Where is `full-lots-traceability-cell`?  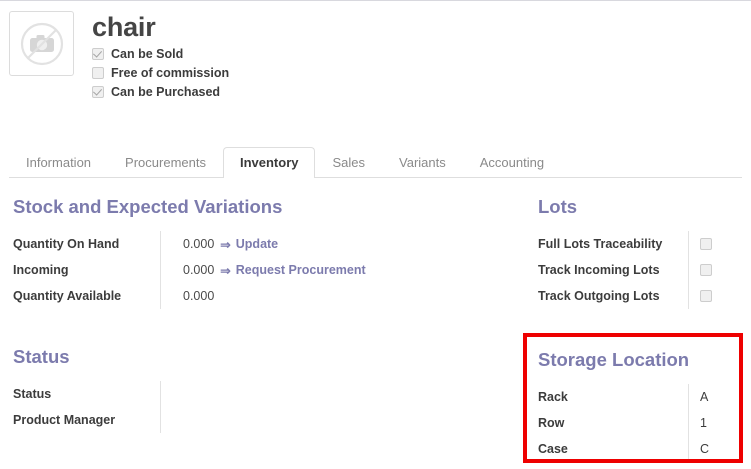 full-lots-traceability-cell is located at coordinates (700, 244).